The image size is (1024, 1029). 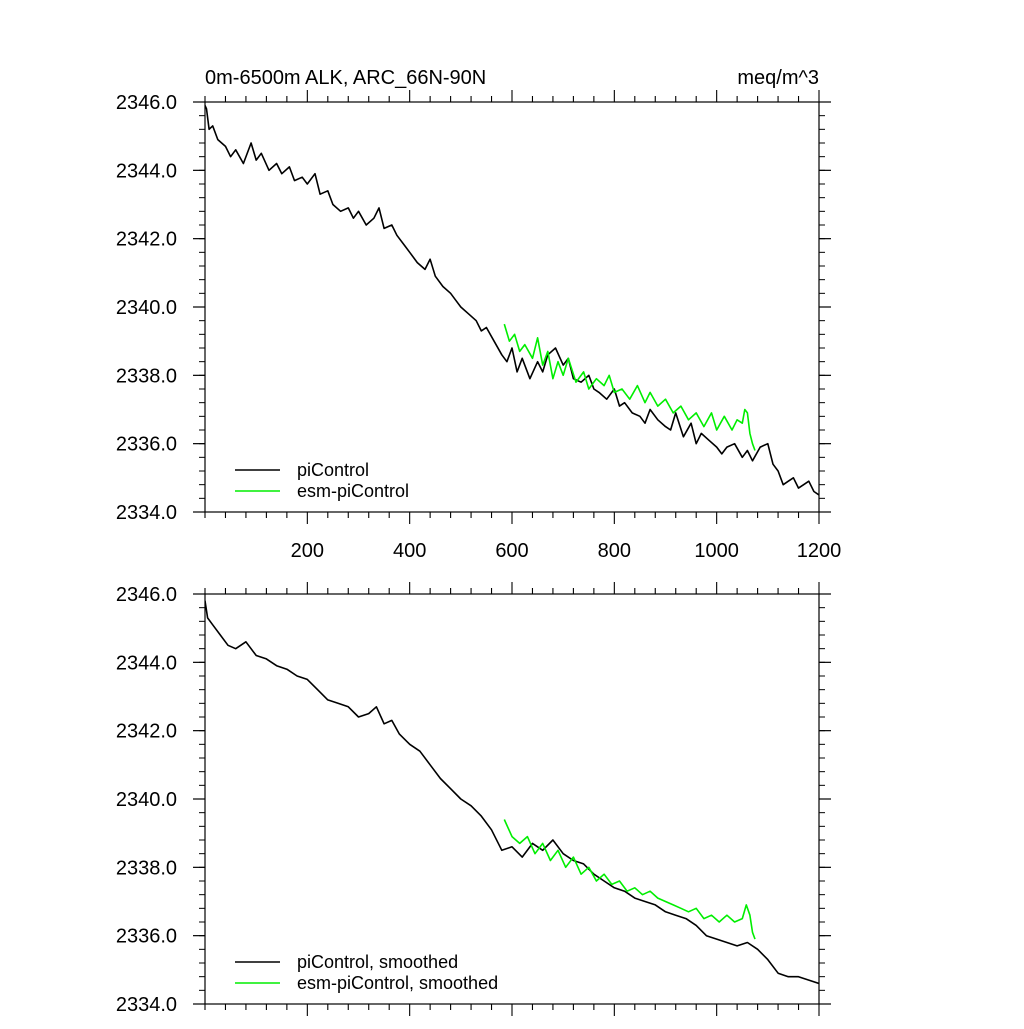 I want to click on x-tick-label: 800, so click(x=614, y=551).